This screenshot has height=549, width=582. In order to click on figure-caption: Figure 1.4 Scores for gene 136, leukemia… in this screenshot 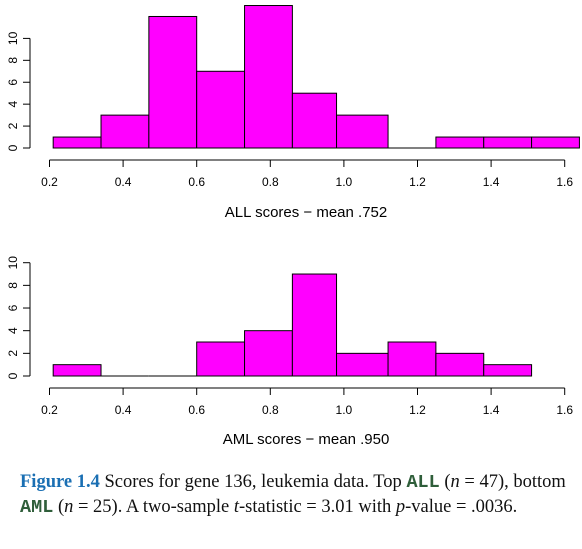, I will do `click(300, 495)`.